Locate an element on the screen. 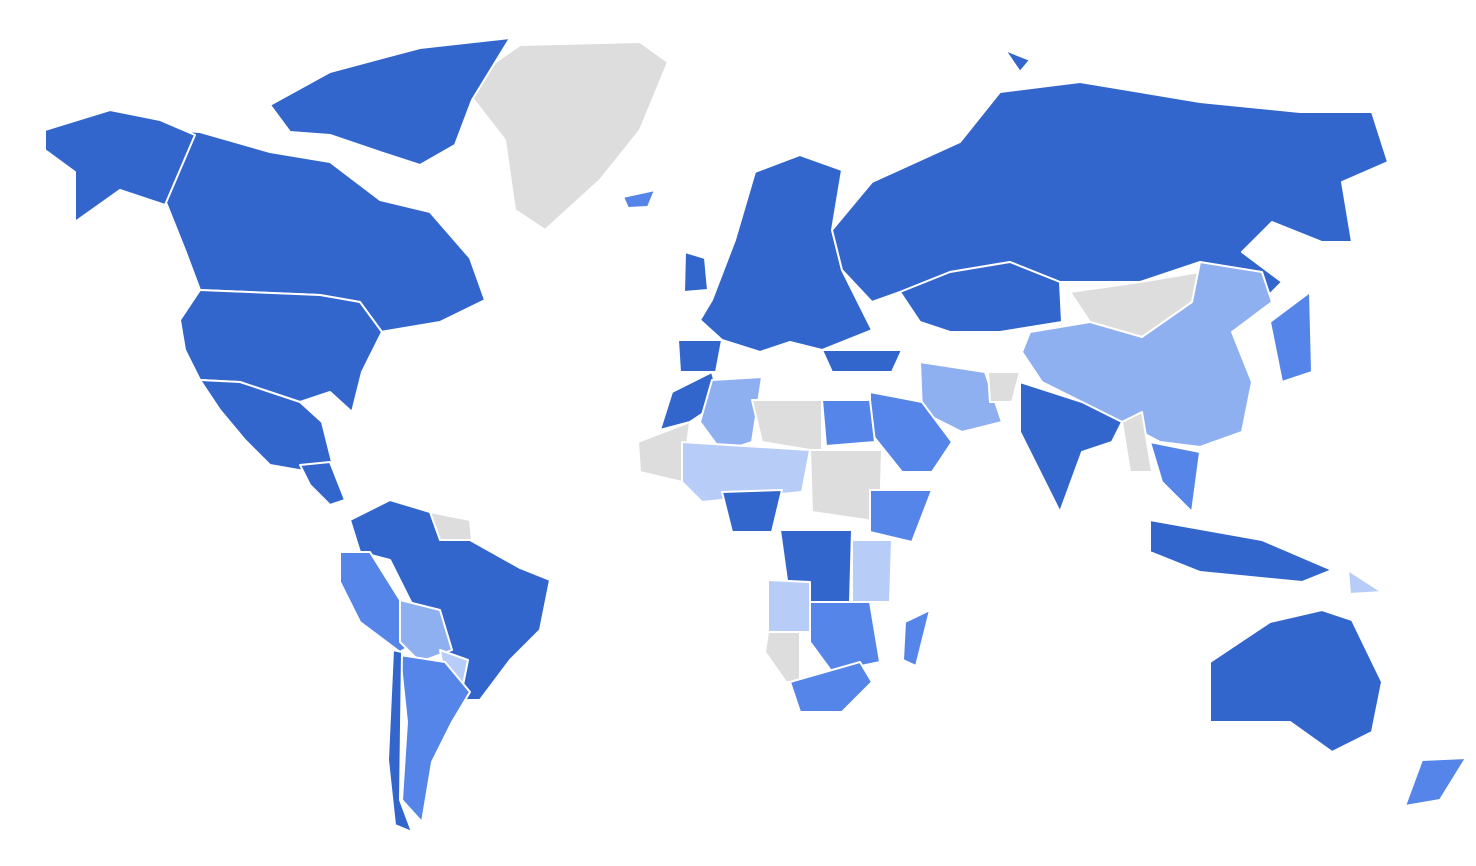  region-guianas is located at coordinates (451, 526).